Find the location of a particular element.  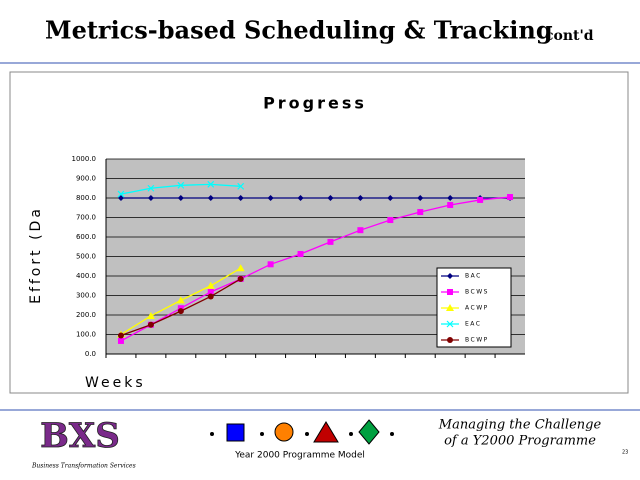

y-tick-label: 800.0 is located at coordinates (86, 198).